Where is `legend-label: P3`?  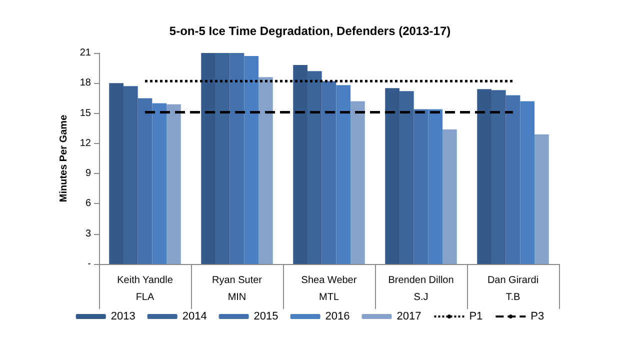
legend-label: P3 is located at coordinates (537, 316).